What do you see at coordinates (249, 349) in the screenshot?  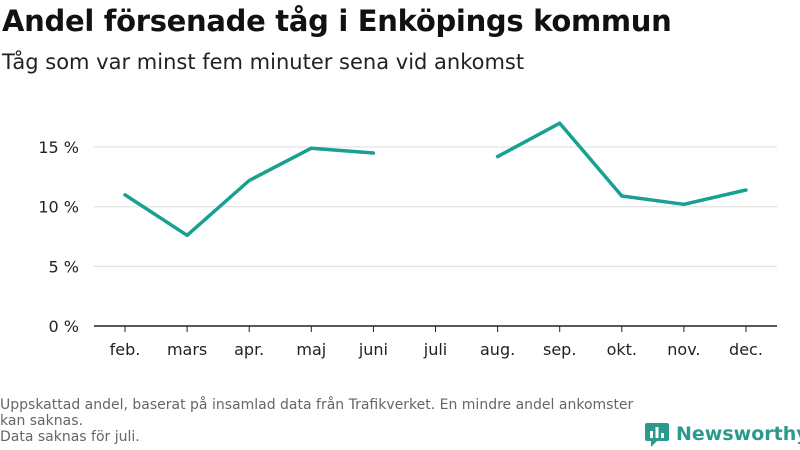 I see `x-tick-label: apr.` at bounding box center [249, 349].